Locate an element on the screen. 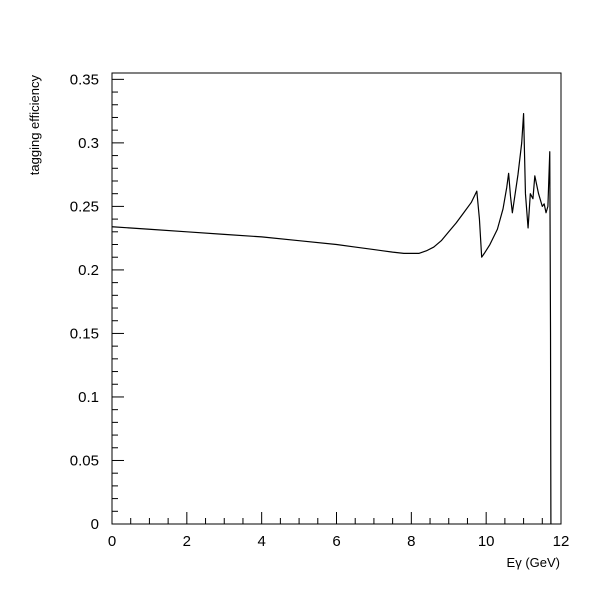 This screenshot has height=600, width=600. y-tick-label: 0.2 is located at coordinates (88, 270).